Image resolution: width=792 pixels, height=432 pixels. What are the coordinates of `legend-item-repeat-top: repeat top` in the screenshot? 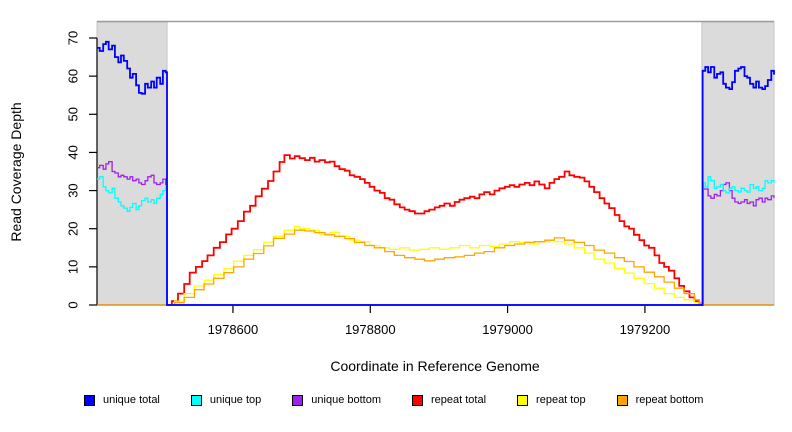 It's located at (551, 400).